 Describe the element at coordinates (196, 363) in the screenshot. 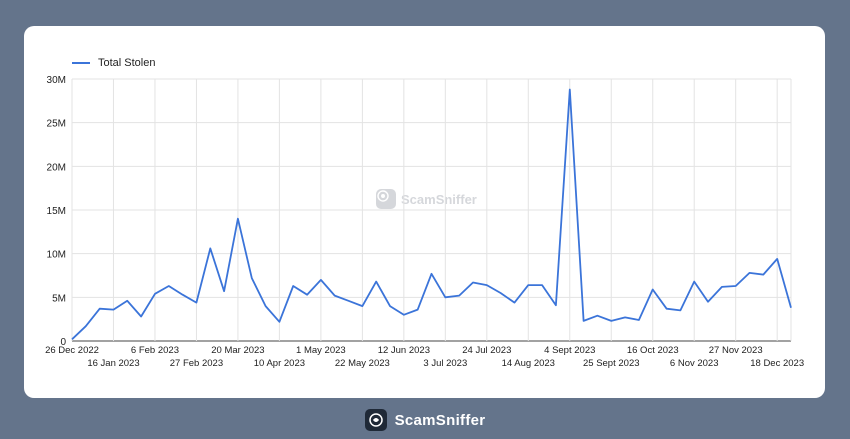

I see `x-tick-label: 27 Feb 2023` at that location.